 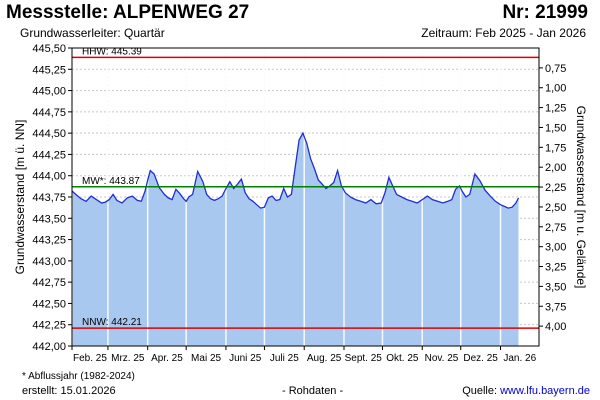 What do you see at coordinates (555, 327) in the screenshot?
I see `y2-tick-label: 4,00` at bounding box center [555, 327].